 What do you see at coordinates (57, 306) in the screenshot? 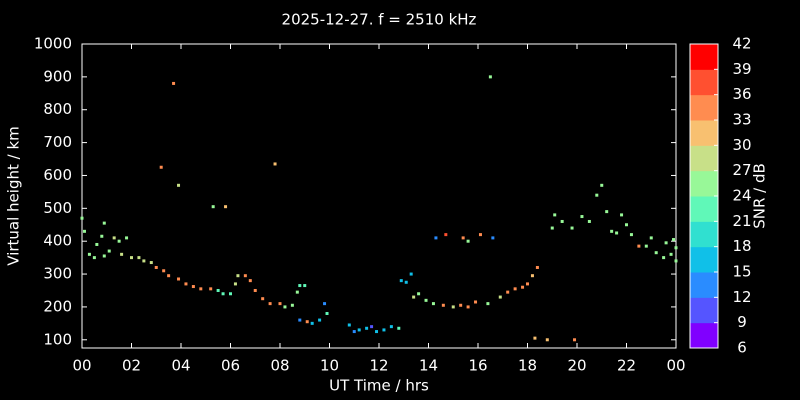
I see `y-tick-label: 200` at bounding box center [57, 306].